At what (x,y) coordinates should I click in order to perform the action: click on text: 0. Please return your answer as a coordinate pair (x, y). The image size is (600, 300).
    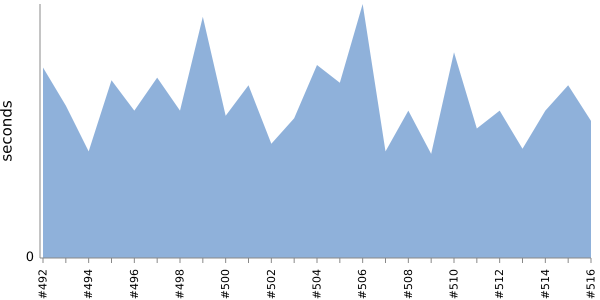
    Looking at the image, I should click on (30, 258).